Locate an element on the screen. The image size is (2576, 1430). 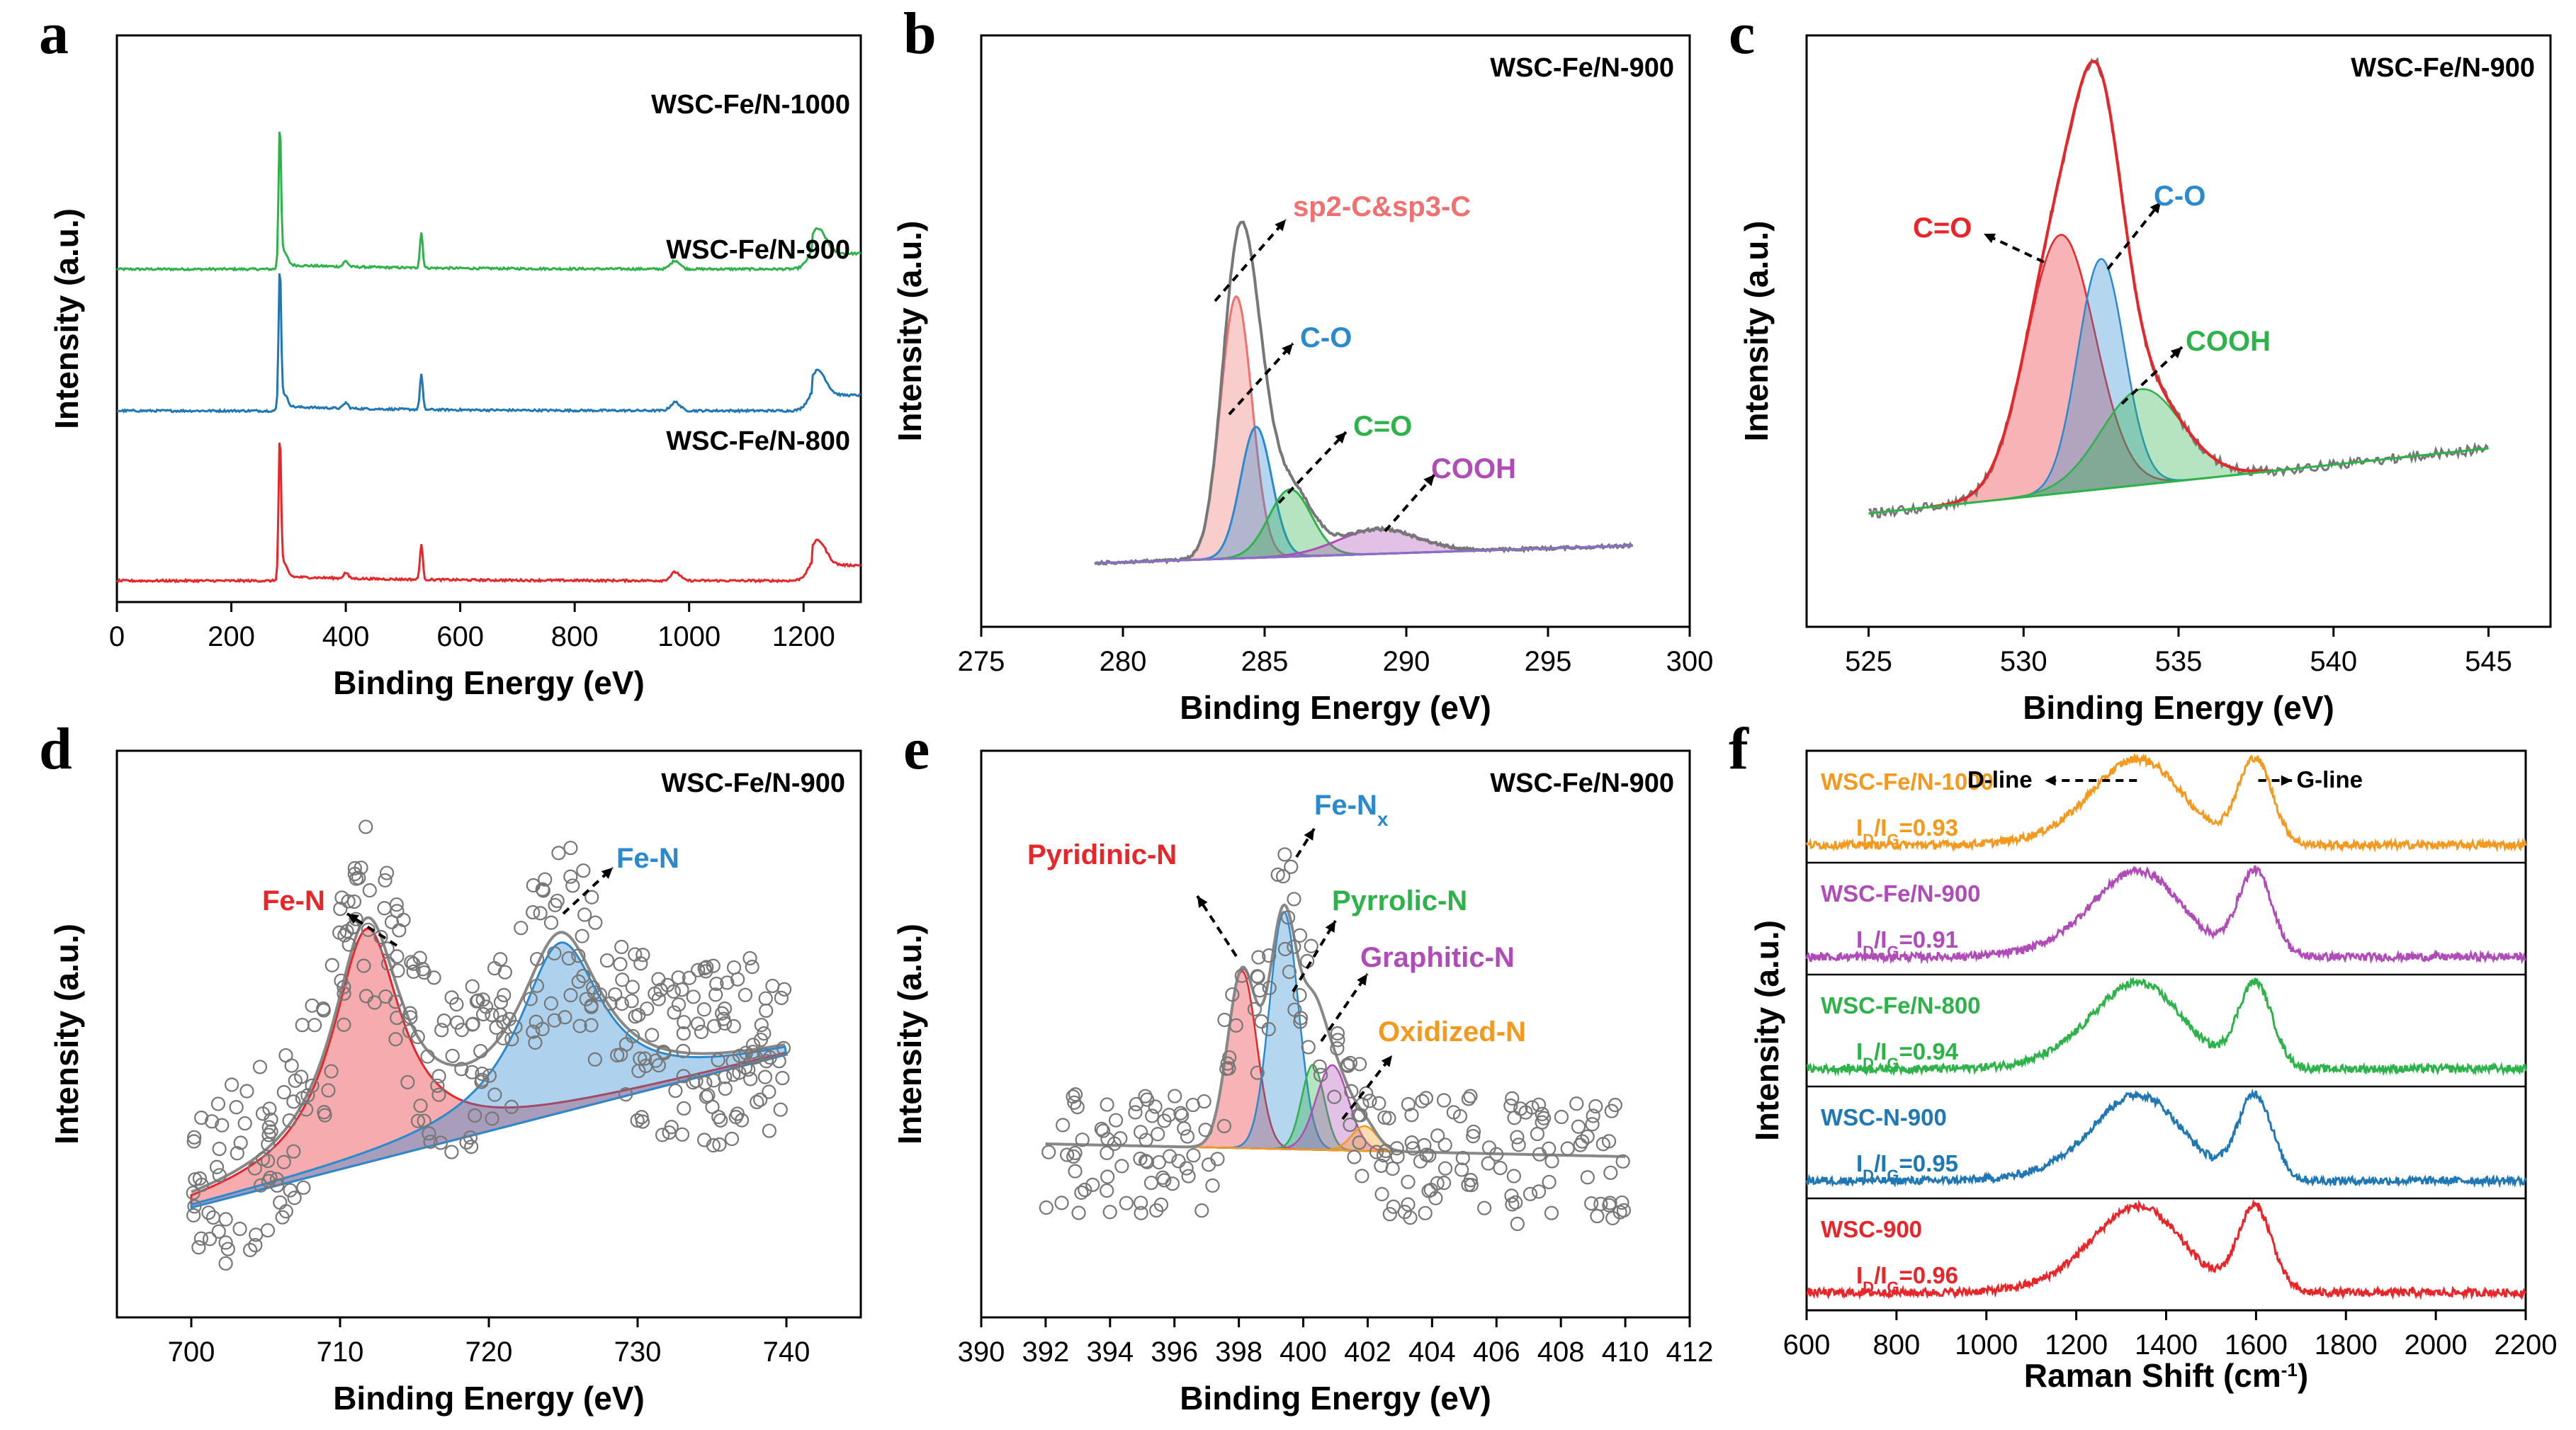
x-tick-label: 1000 is located at coordinates (689, 636).